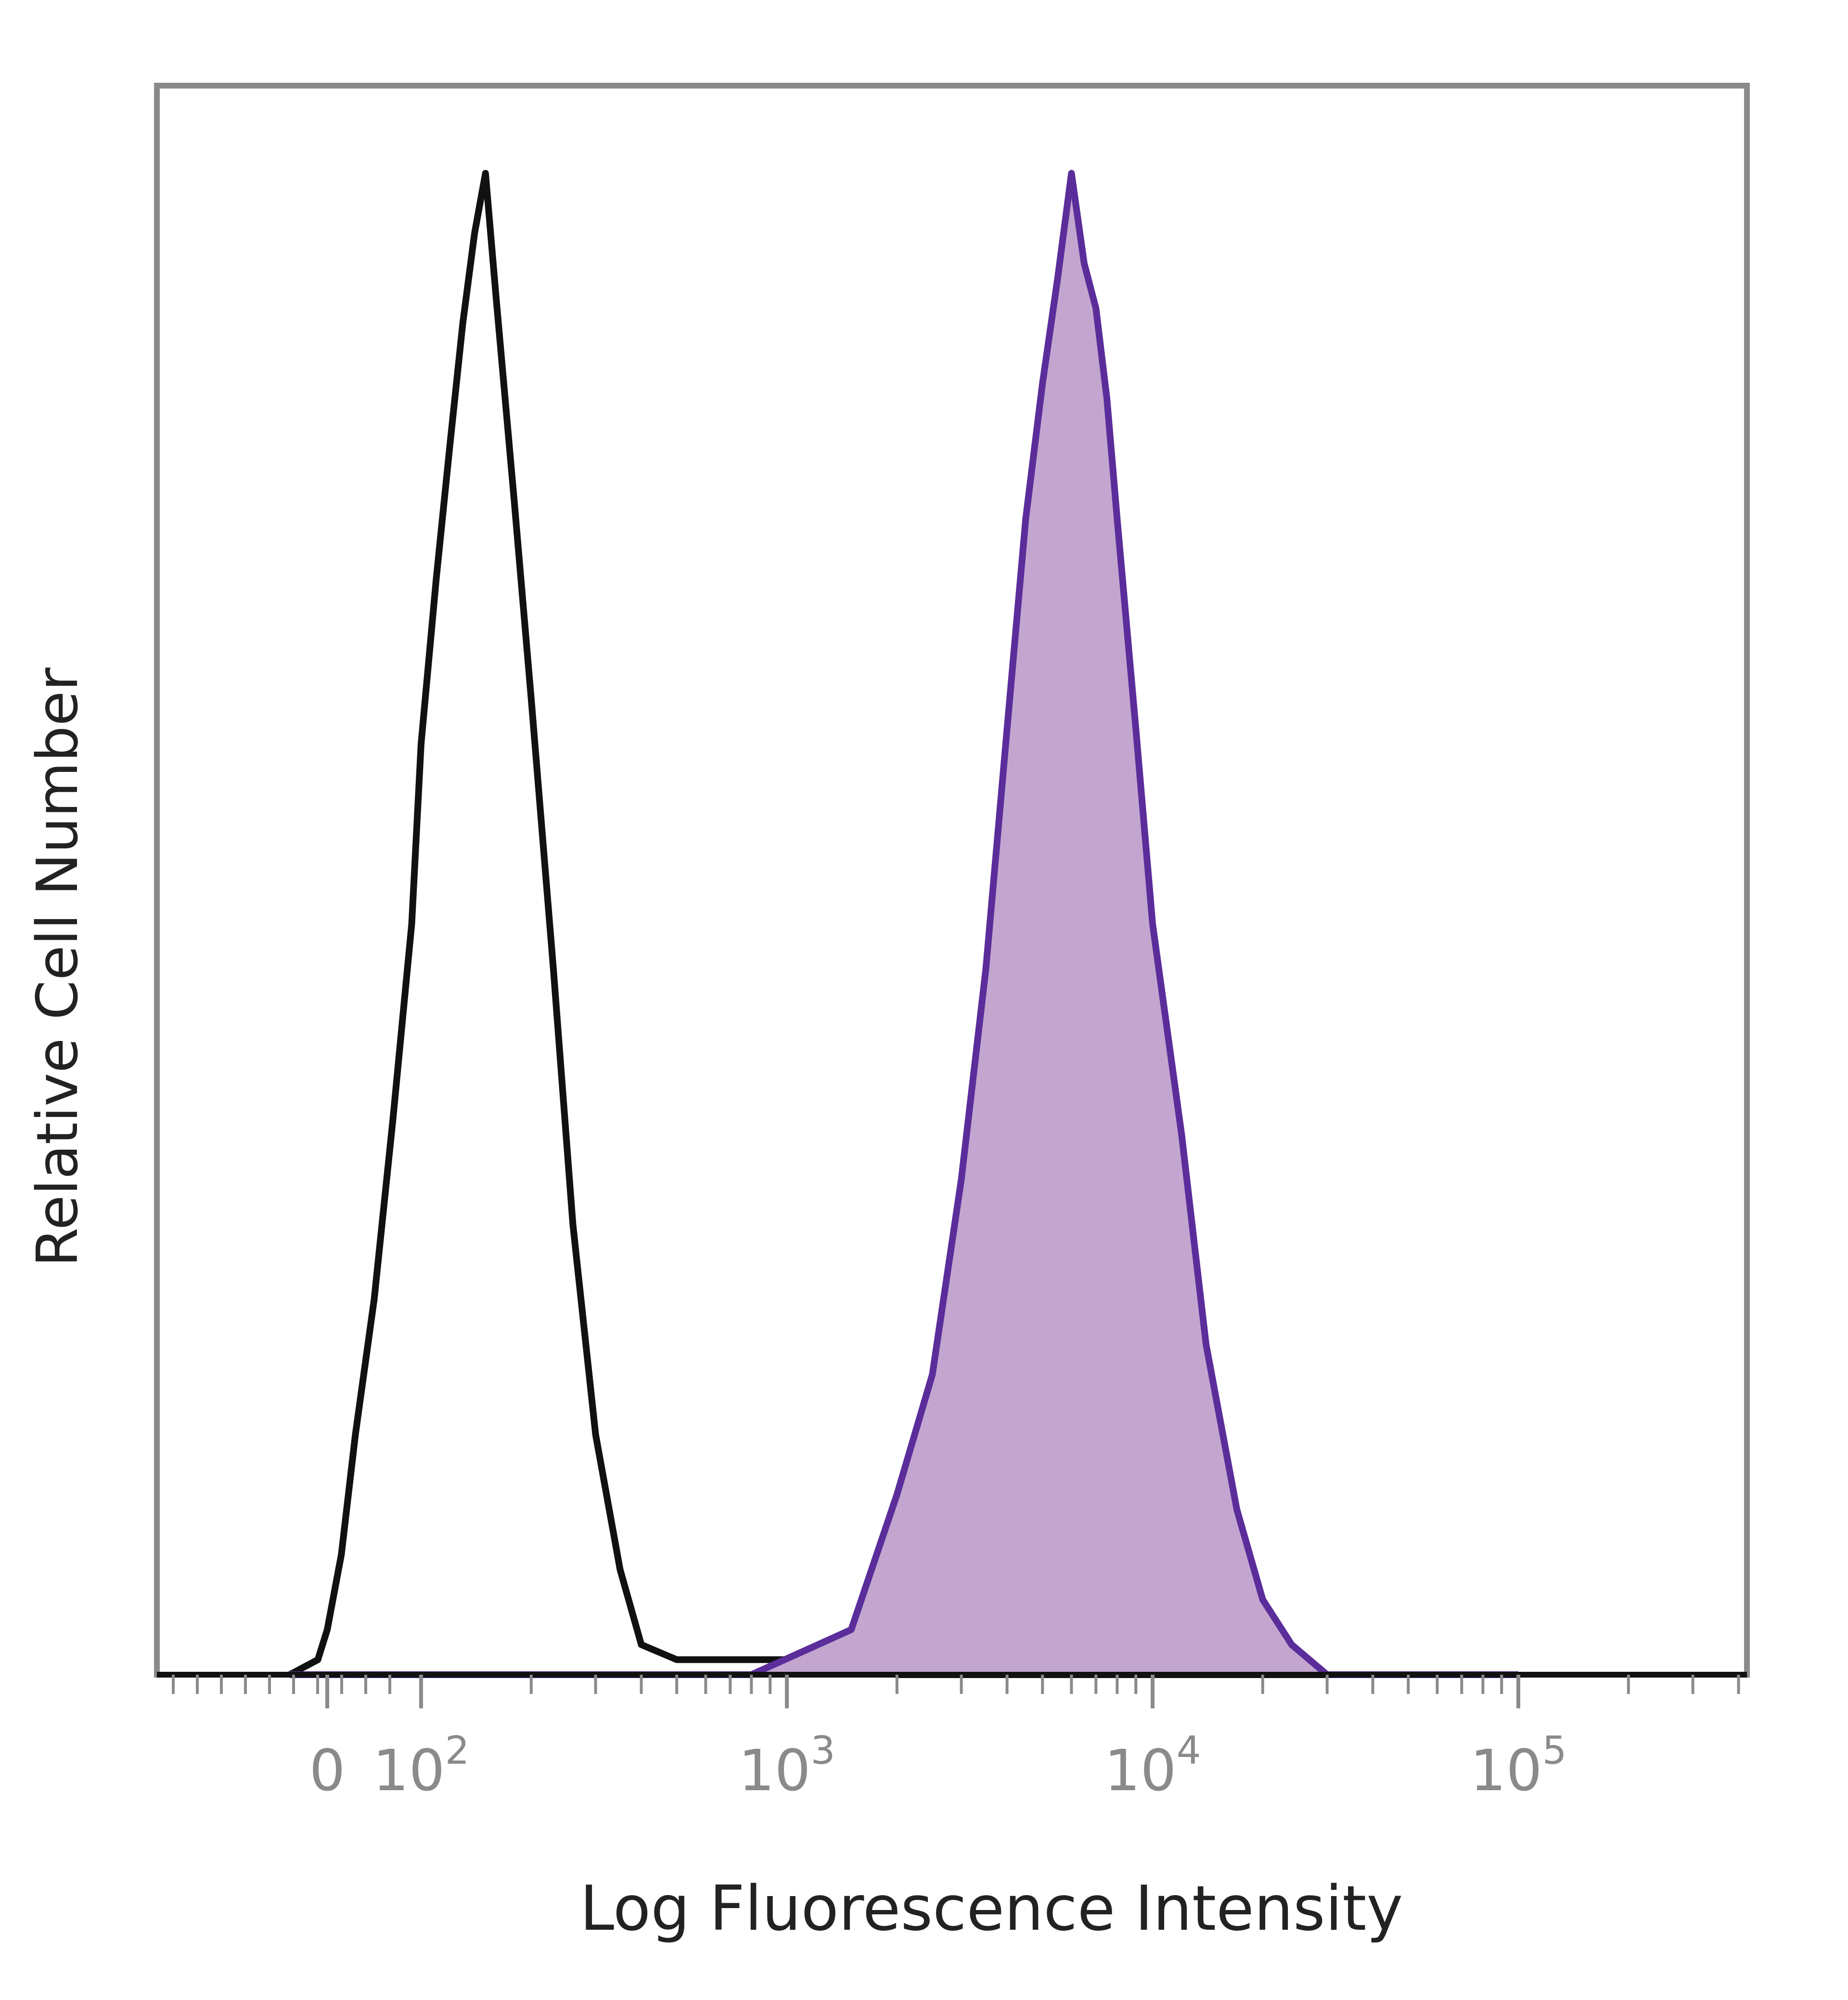  What do you see at coordinates (1152, 1766) in the screenshot?
I see `x-tick-label: 10⁴` at bounding box center [1152, 1766].